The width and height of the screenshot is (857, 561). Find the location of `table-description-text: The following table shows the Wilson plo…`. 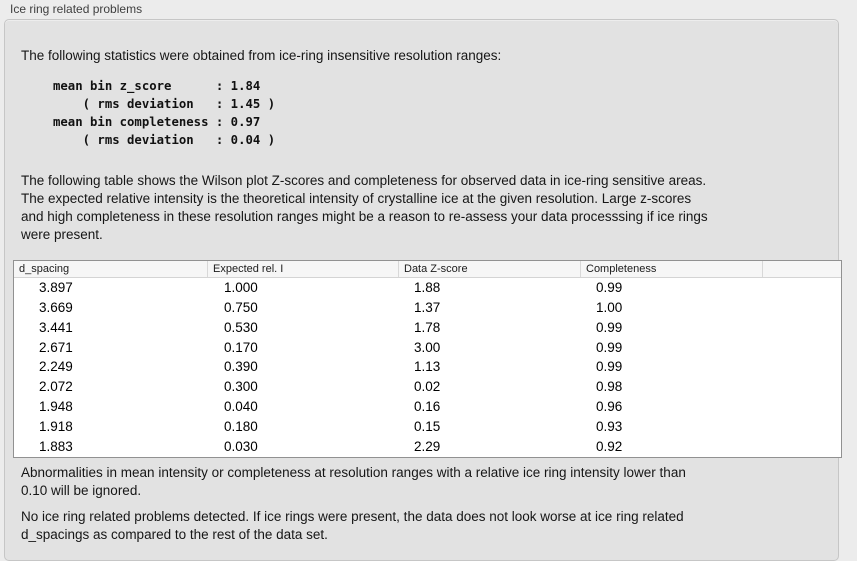

table-description-text: The following table shows the Wilson plo… is located at coordinates (364, 207).